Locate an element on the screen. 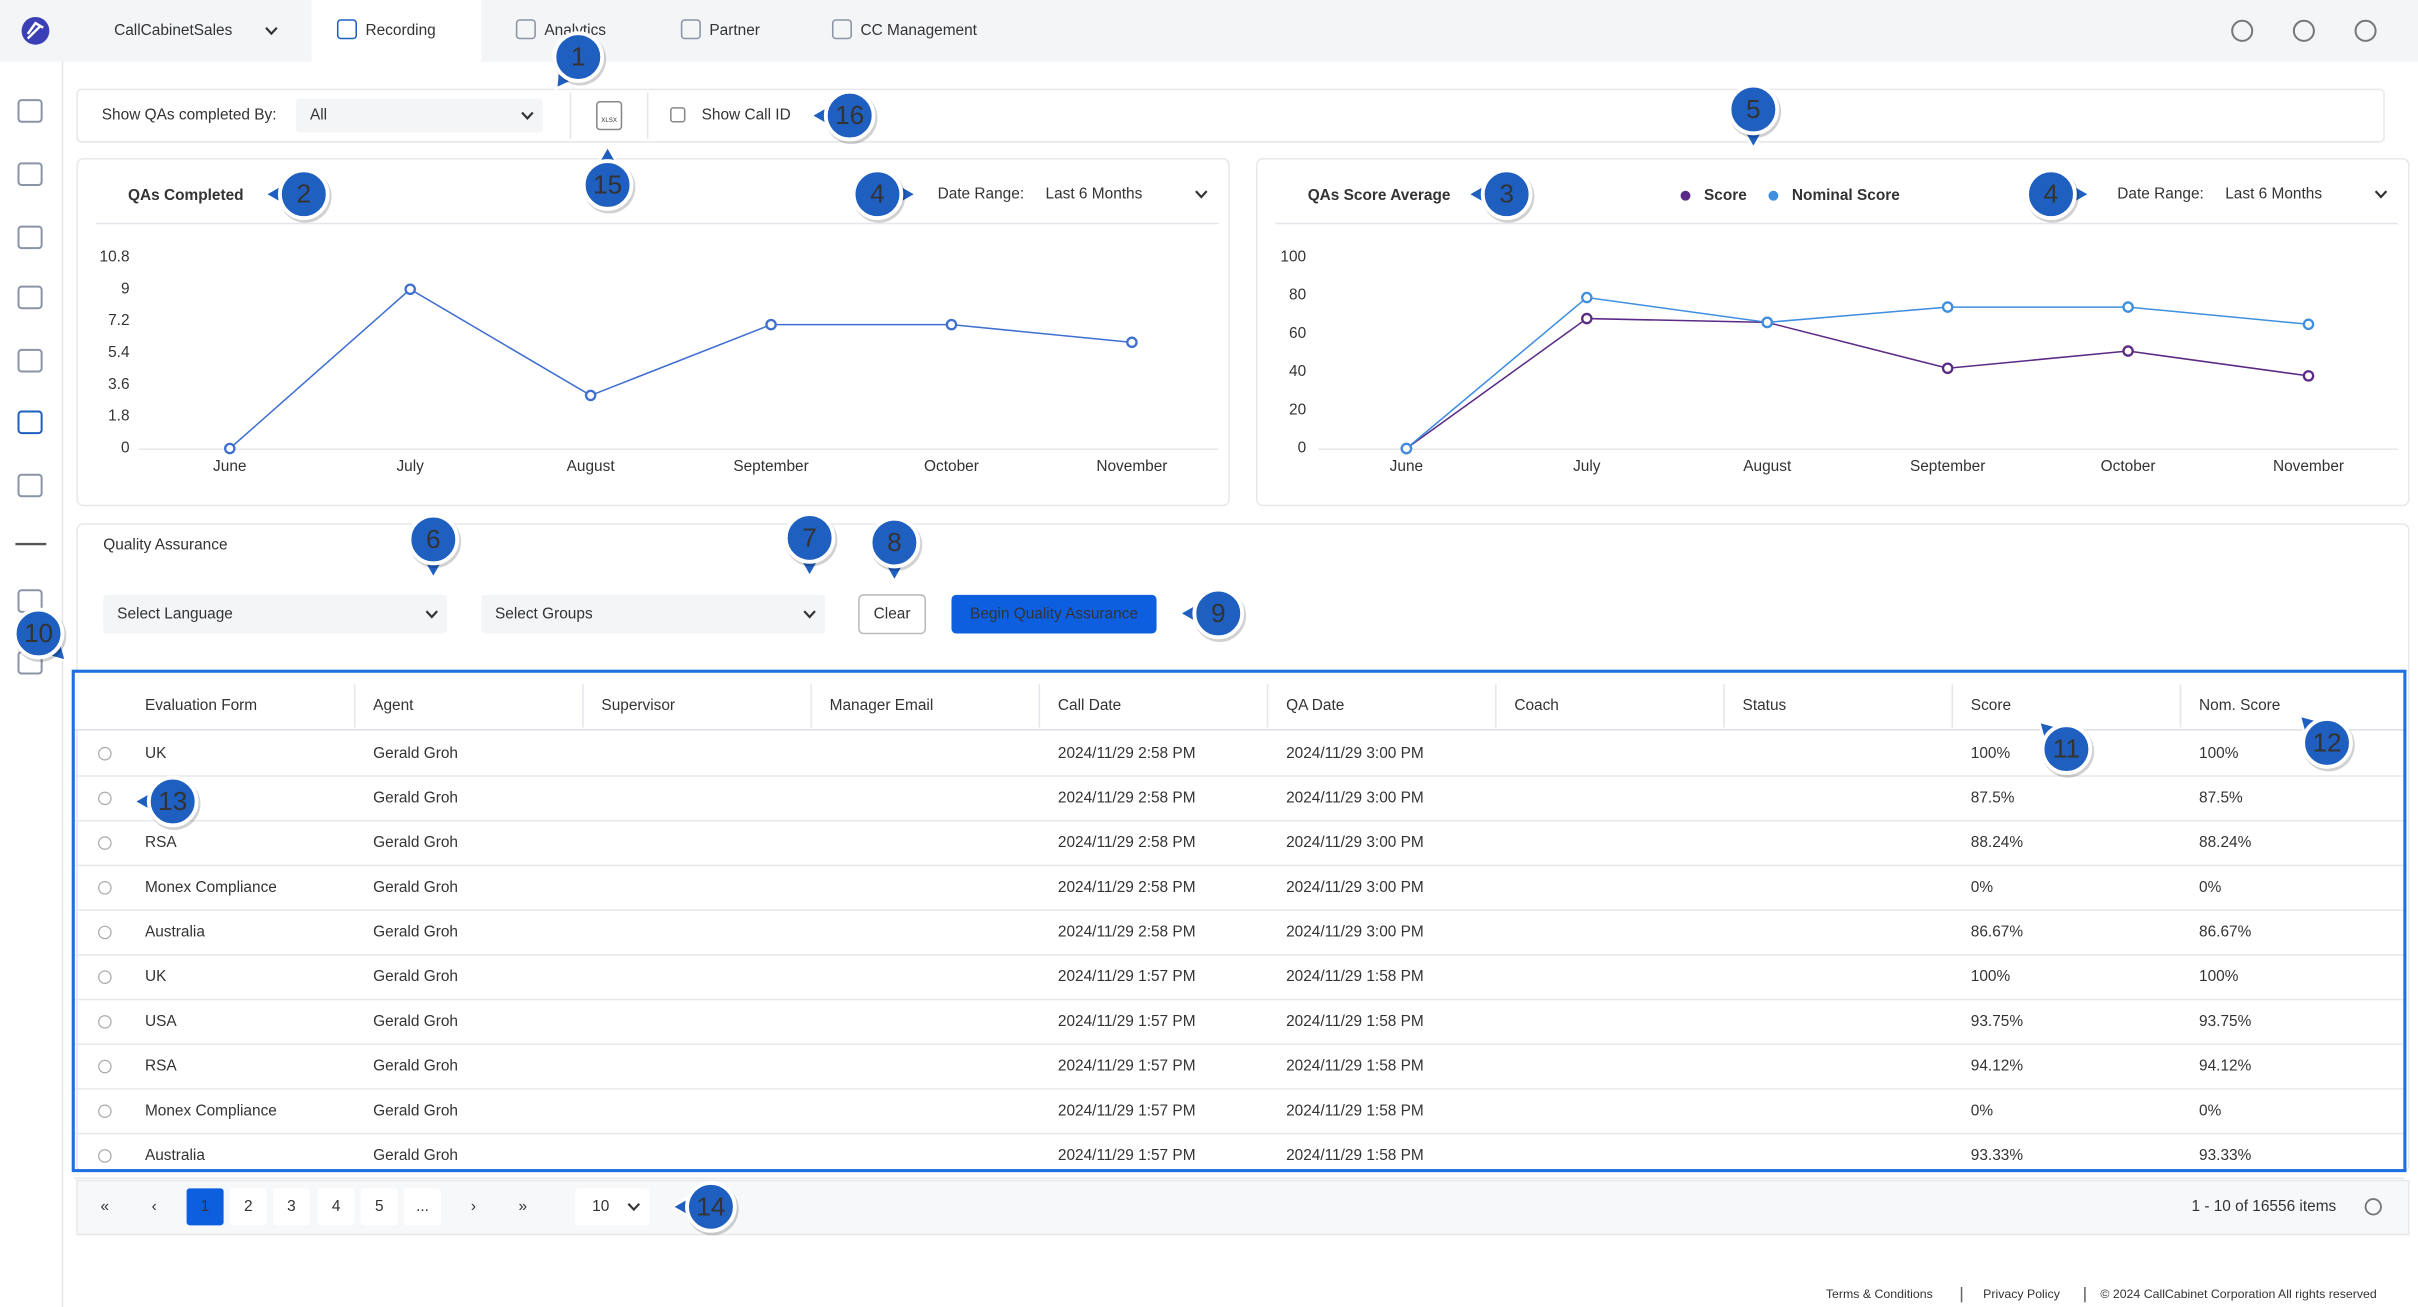 Image resolution: width=2418 pixels, height=1307 pixels. callout-number: 6 is located at coordinates (433, 539).